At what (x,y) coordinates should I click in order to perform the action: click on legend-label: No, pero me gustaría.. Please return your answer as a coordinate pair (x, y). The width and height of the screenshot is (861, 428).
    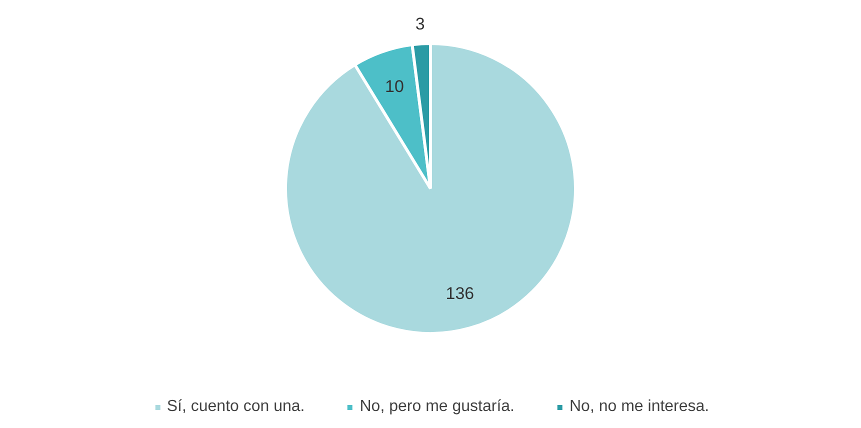
    Looking at the image, I should click on (437, 407).